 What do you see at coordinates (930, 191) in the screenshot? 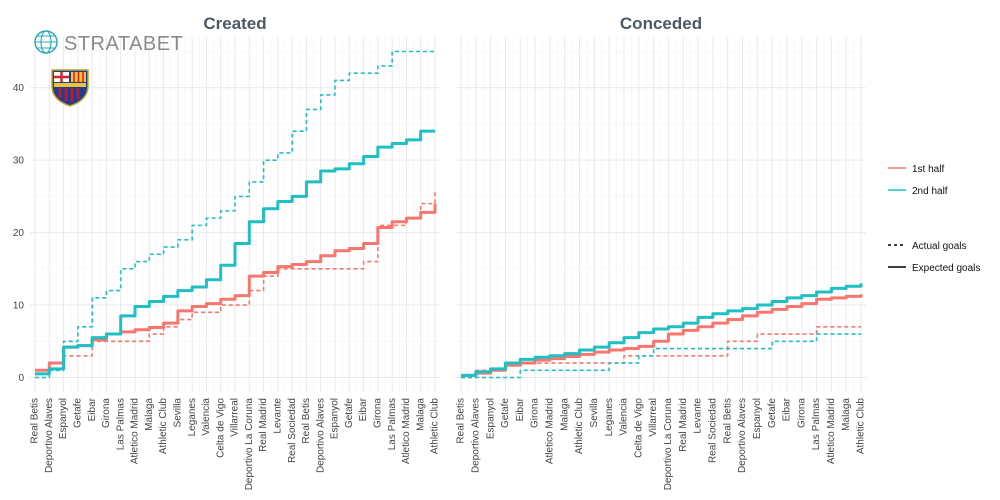
I see `legend-label-2nd-half: 2nd half` at bounding box center [930, 191].